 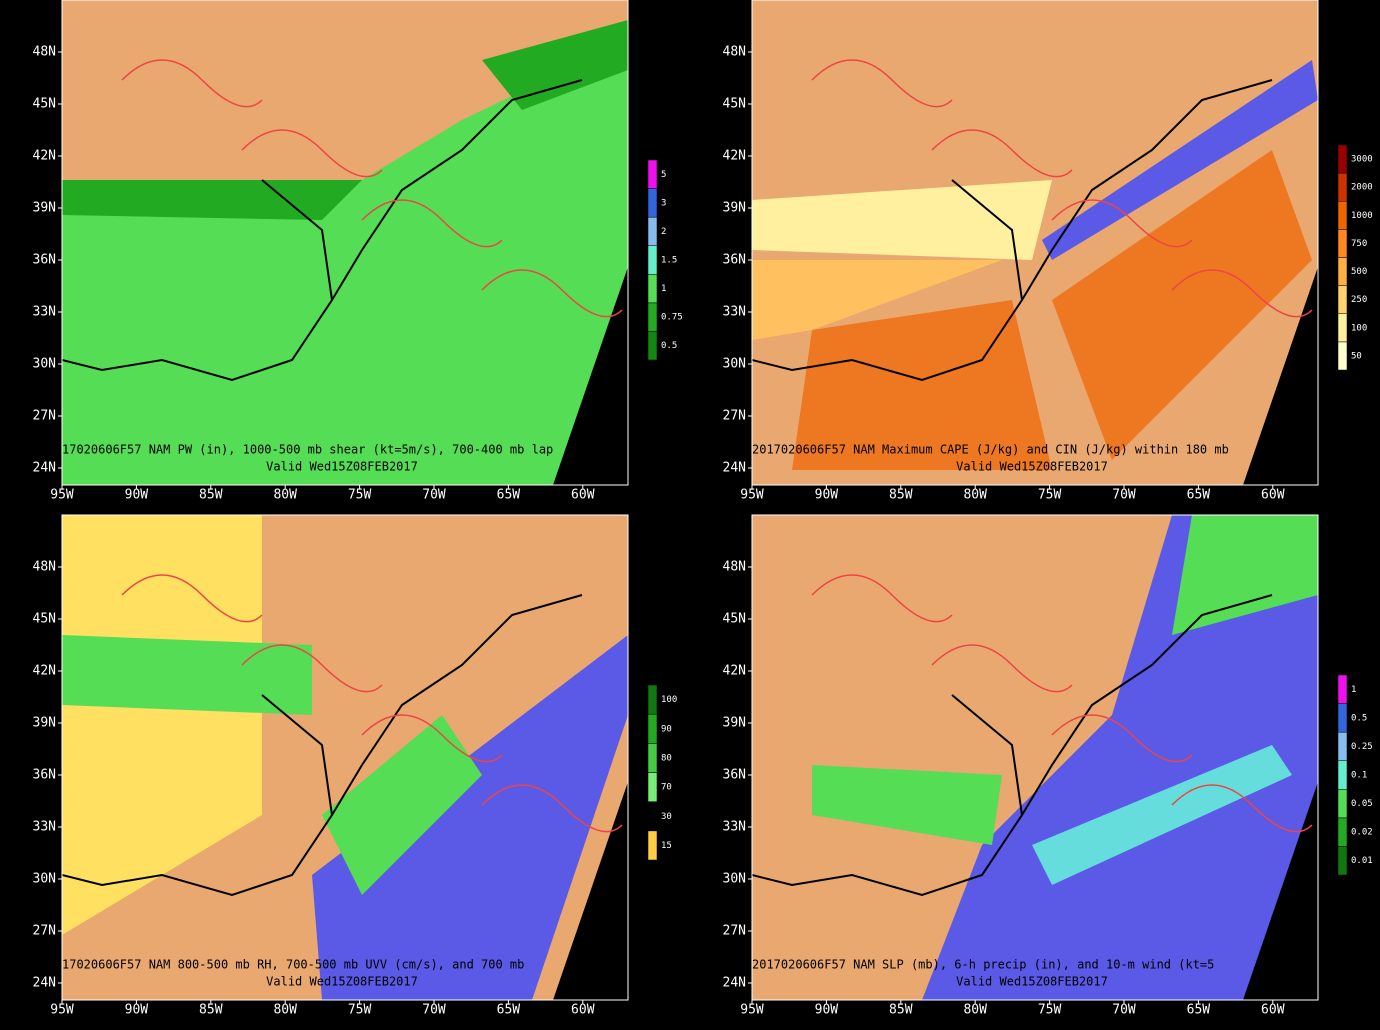 What do you see at coordinates (1362, 833) in the screenshot?
I see `colorbar-label: 0.02` at bounding box center [1362, 833].